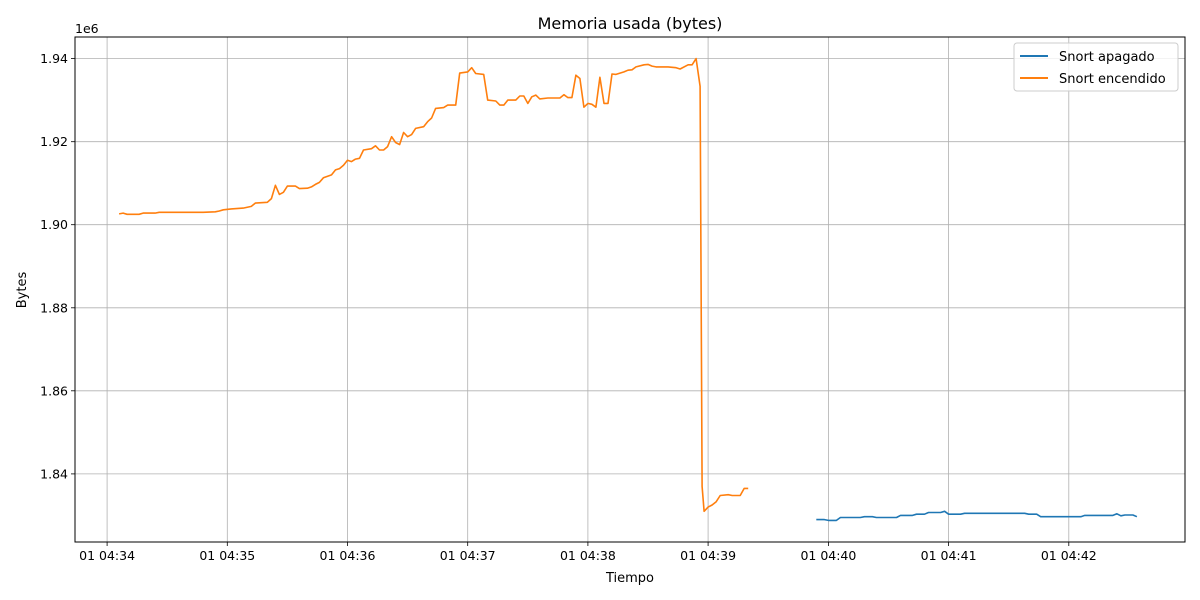 The width and height of the screenshot is (1200, 600). What do you see at coordinates (708, 555) in the screenshot?
I see `x-tick-label-04-39: 01 04:39` at bounding box center [708, 555].